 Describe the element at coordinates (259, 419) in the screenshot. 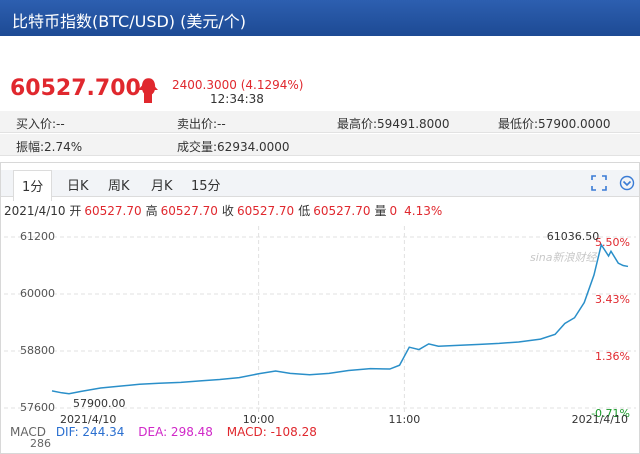

I see `x-tick-label: 10:00` at that location.